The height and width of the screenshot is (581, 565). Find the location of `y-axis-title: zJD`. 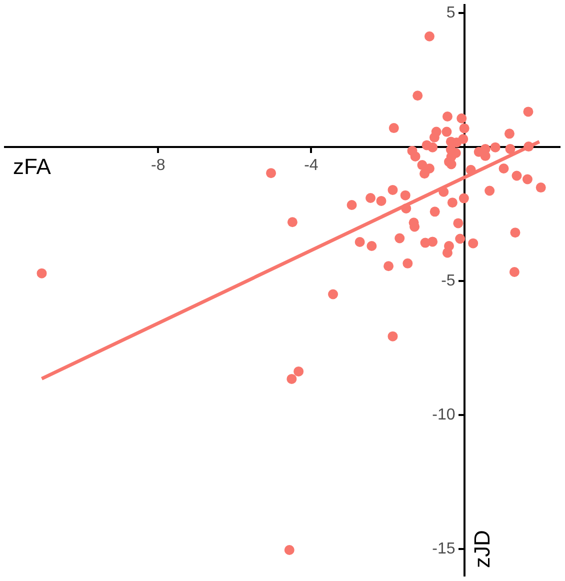

y-axis-title: zJD is located at coordinates (481, 549).